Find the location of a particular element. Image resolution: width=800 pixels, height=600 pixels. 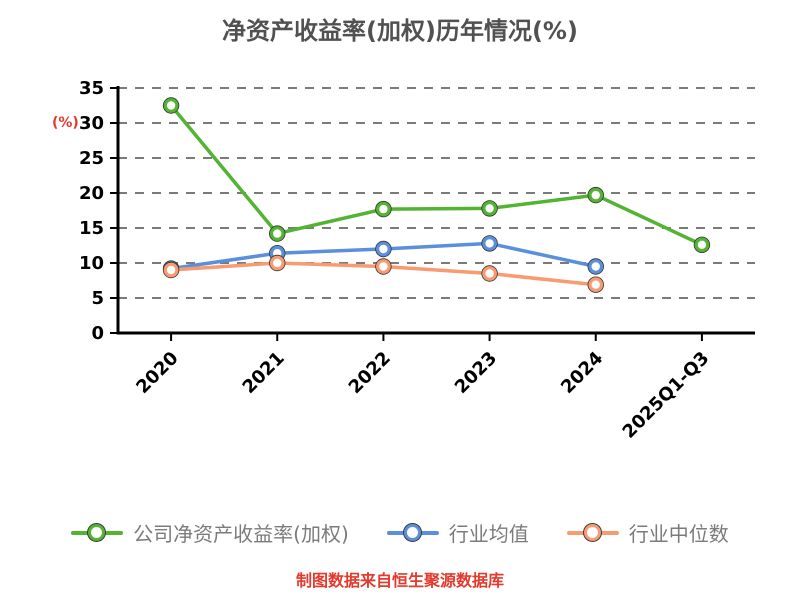

y-axis-ticks: 0 5 10 15 20 25 30 35 is located at coordinates (98, 211).